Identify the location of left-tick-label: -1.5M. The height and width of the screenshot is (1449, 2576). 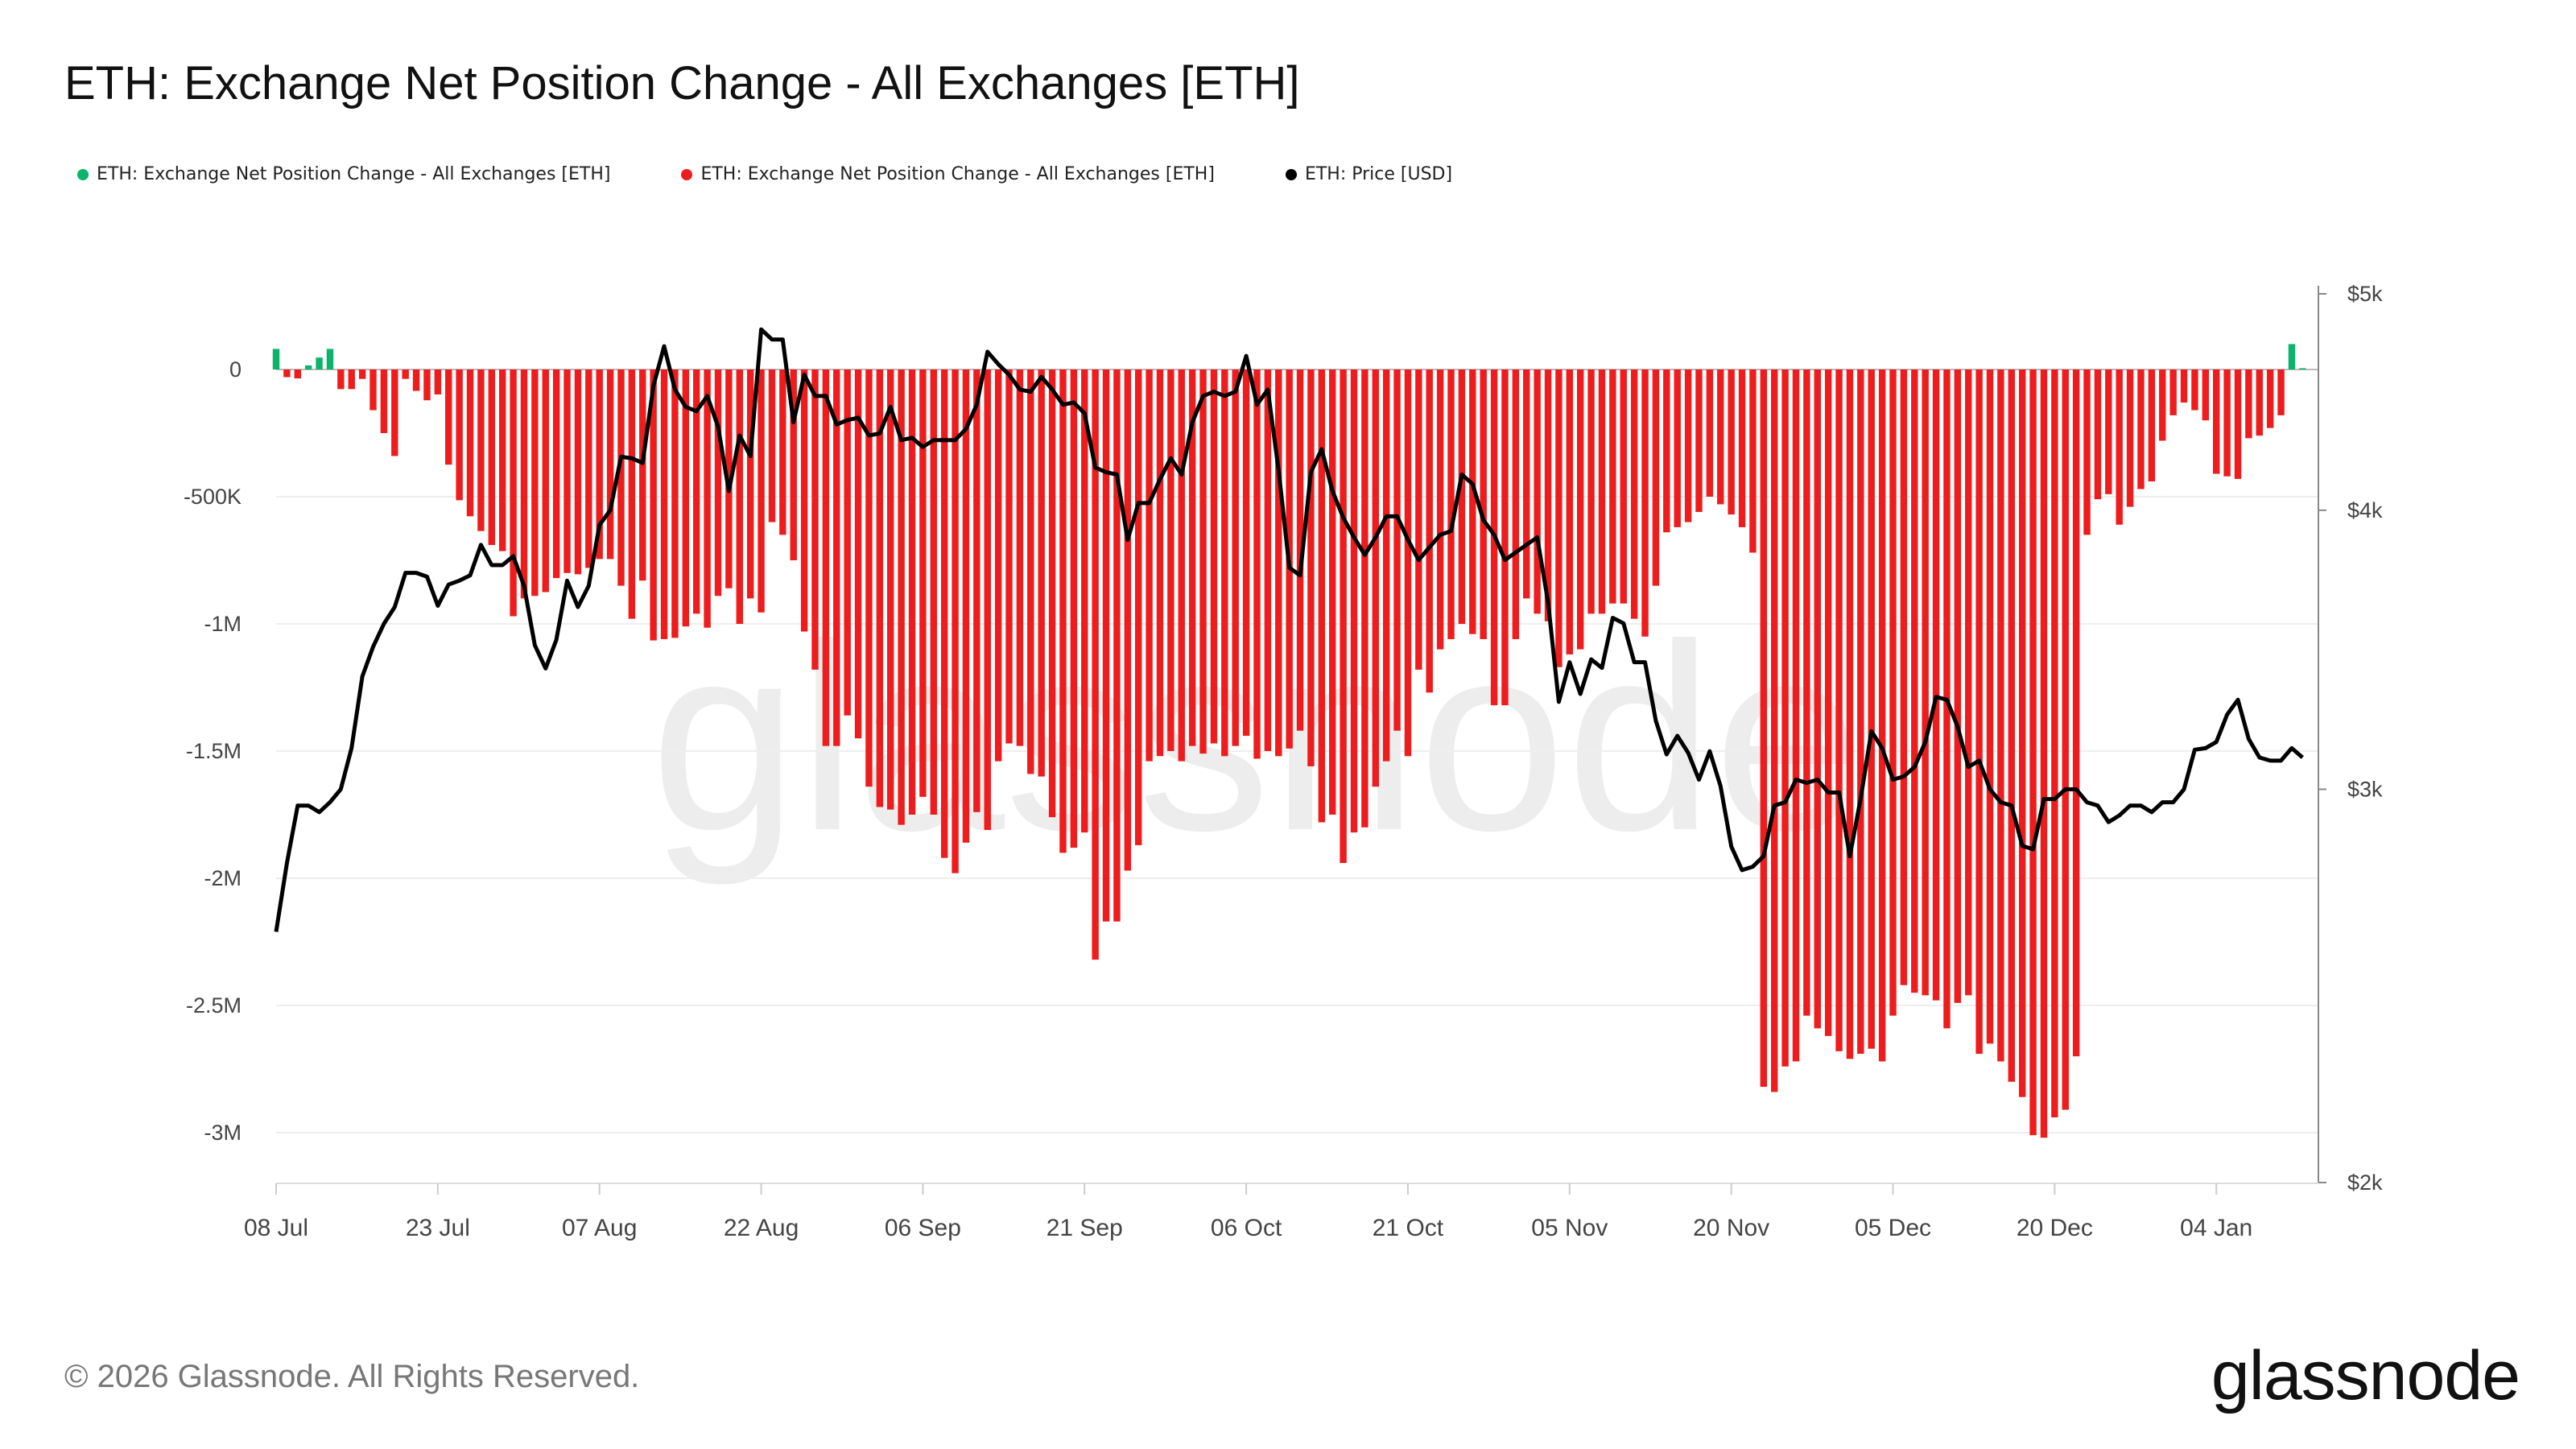
(214, 751).